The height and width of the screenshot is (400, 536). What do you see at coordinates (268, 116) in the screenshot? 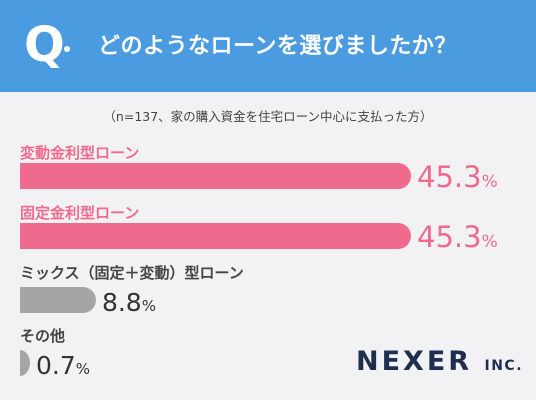
I see `sample-note: （n=137、家の購入資金を住宅ローン中心に支払った方）` at bounding box center [268, 116].